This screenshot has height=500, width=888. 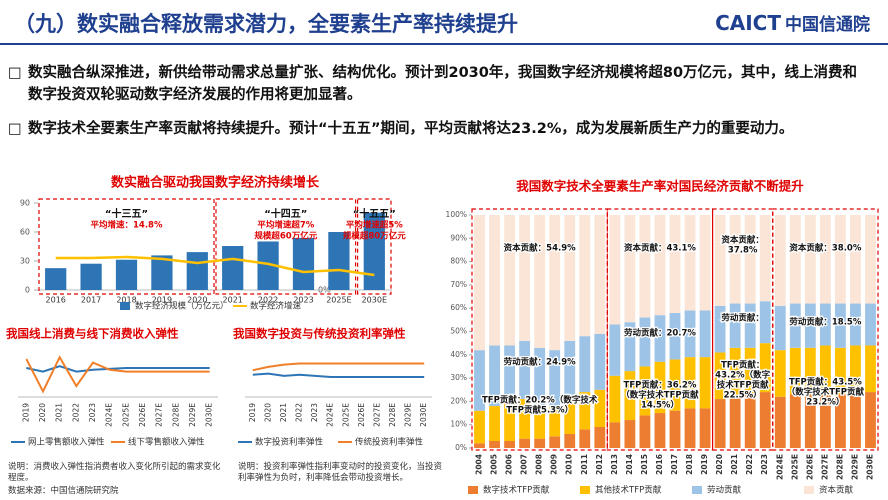 I want to click on legend-label: 传统投资利率弹性, so click(x=389, y=442).